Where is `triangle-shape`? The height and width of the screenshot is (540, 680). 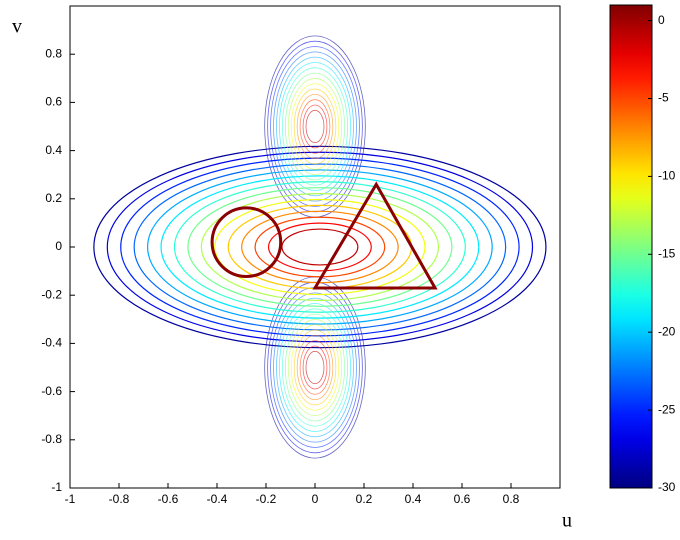
triangle-shape is located at coordinates (375, 235).